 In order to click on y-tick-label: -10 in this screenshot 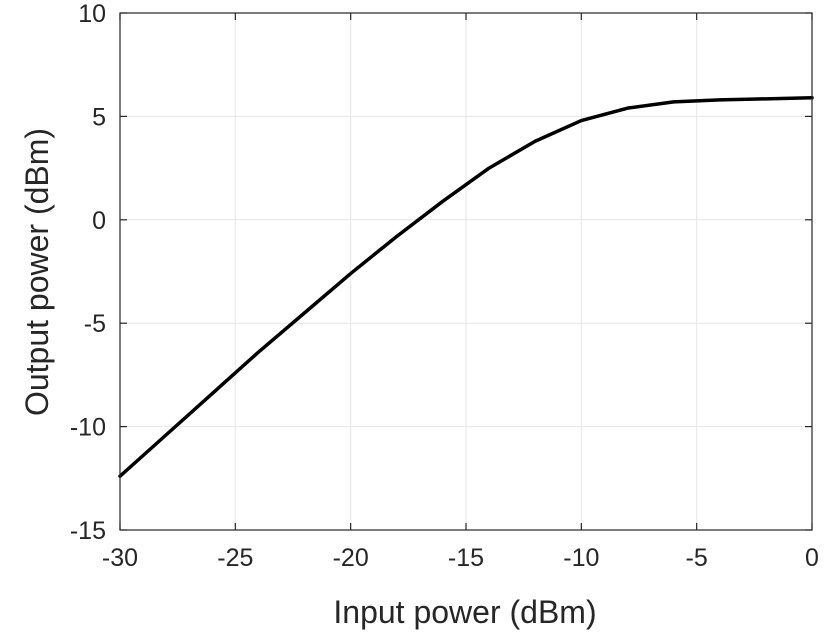, I will do `click(88, 428)`.